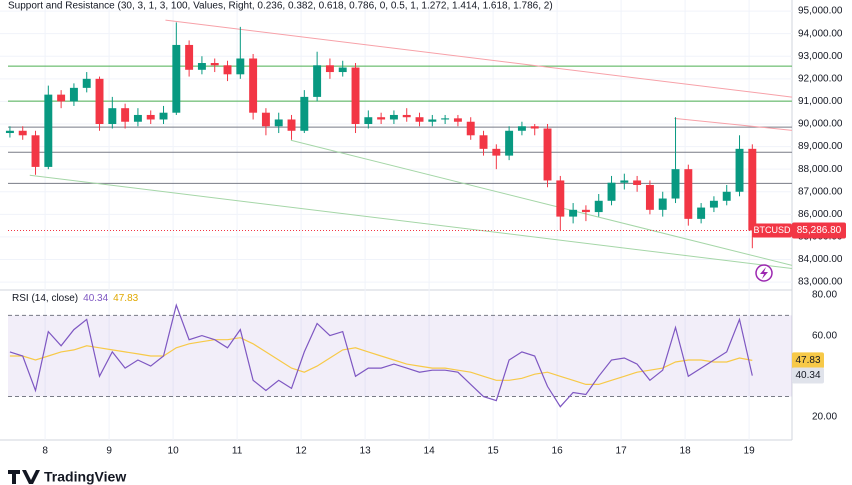 This screenshot has height=485, width=852. I want to click on x-tick-label: 17, so click(622, 451).